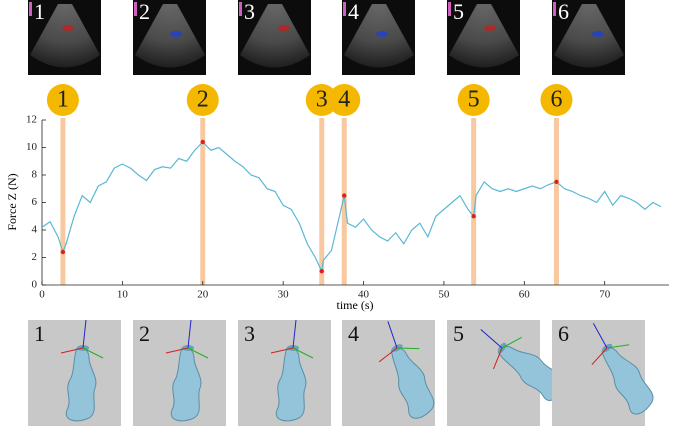 This screenshot has height=426, width=683. I want to click on x-axis-label: time (s), so click(355, 305).